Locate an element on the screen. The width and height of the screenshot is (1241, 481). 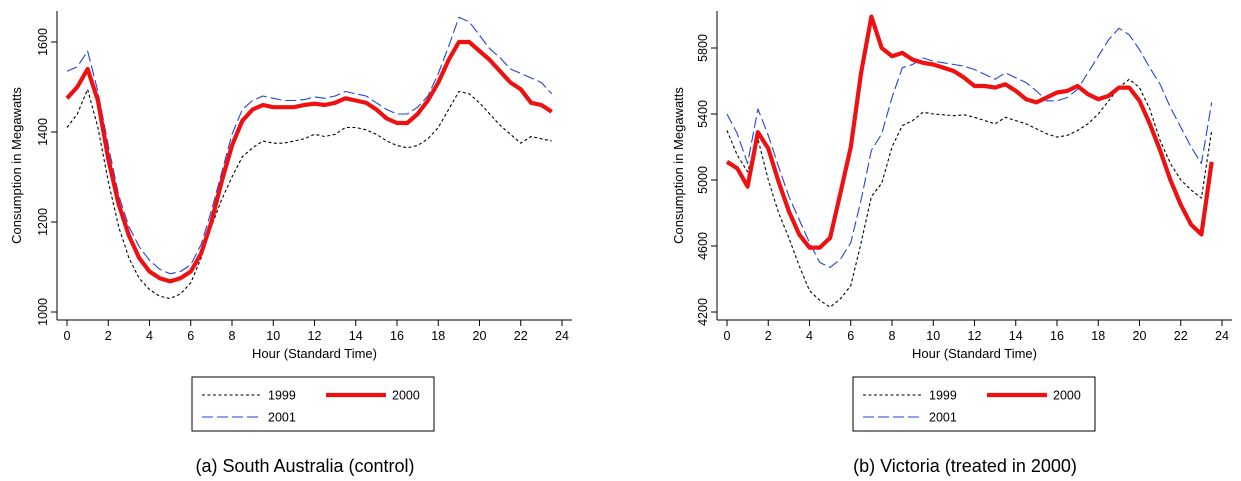
y-tick-label: 4200 is located at coordinates (703, 312).